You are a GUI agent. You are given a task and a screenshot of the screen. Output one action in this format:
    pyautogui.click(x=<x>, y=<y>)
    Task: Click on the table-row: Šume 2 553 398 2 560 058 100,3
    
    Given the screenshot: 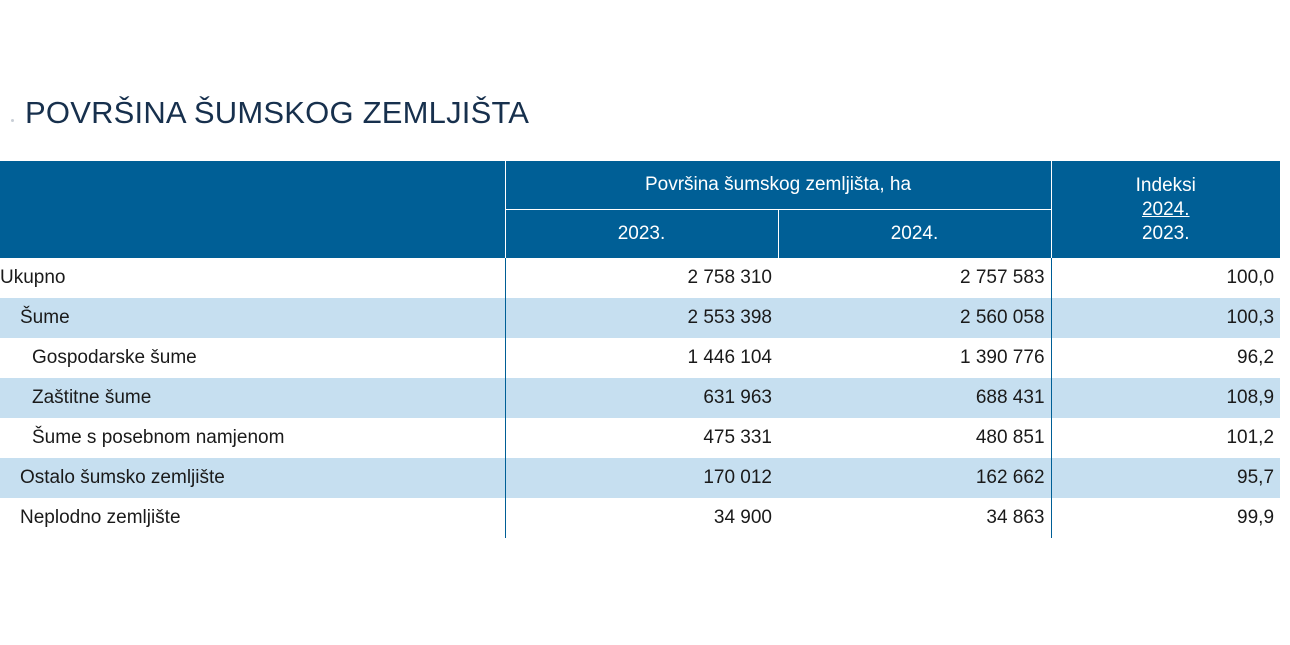 What is the action you would take?
    pyautogui.click(x=640, y=318)
    